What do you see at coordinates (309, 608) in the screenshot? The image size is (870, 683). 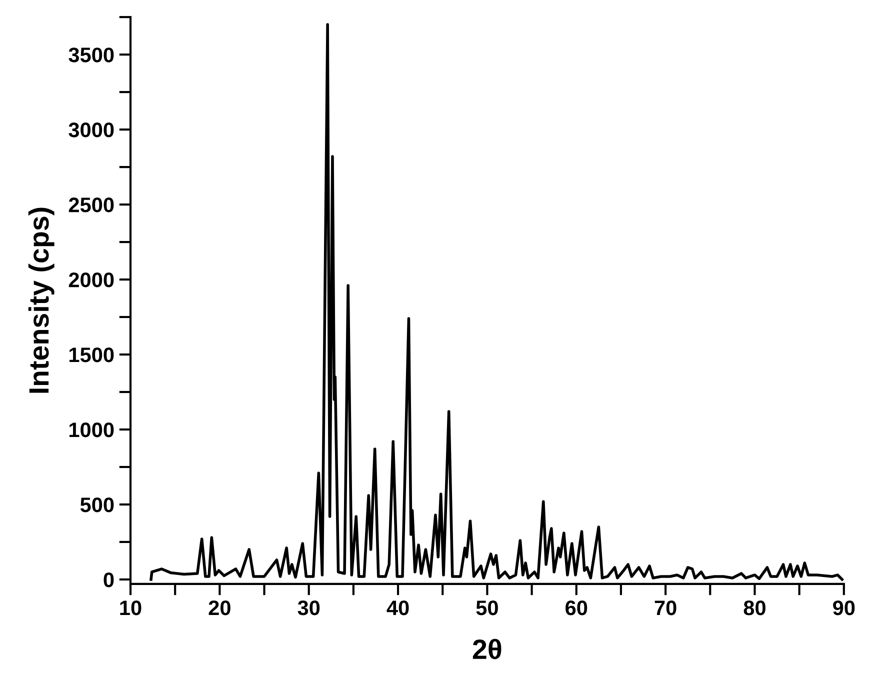 I see `x-tick-label: 30` at bounding box center [309, 608].